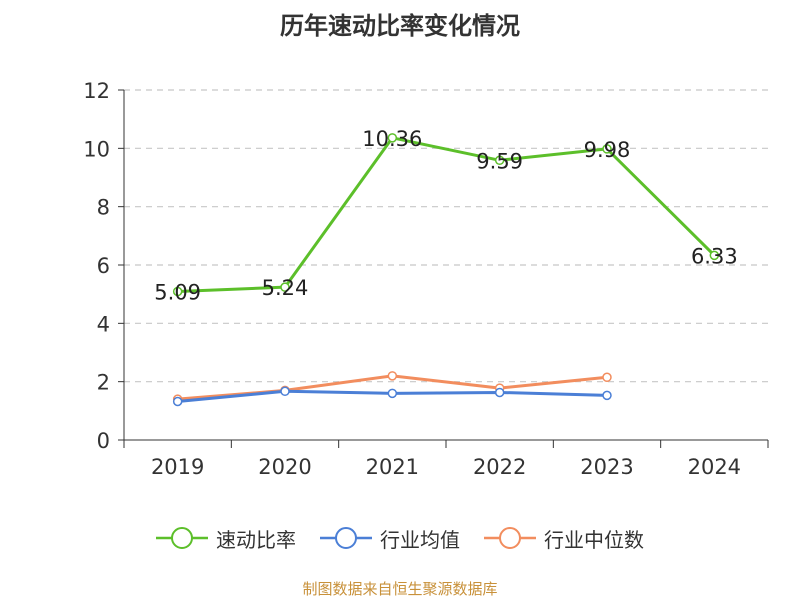 The height and width of the screenshot is (600, 800). Describe the element at coordinates (103, 383) in the screenshot. I see `y-tick-label: 2` at that location.